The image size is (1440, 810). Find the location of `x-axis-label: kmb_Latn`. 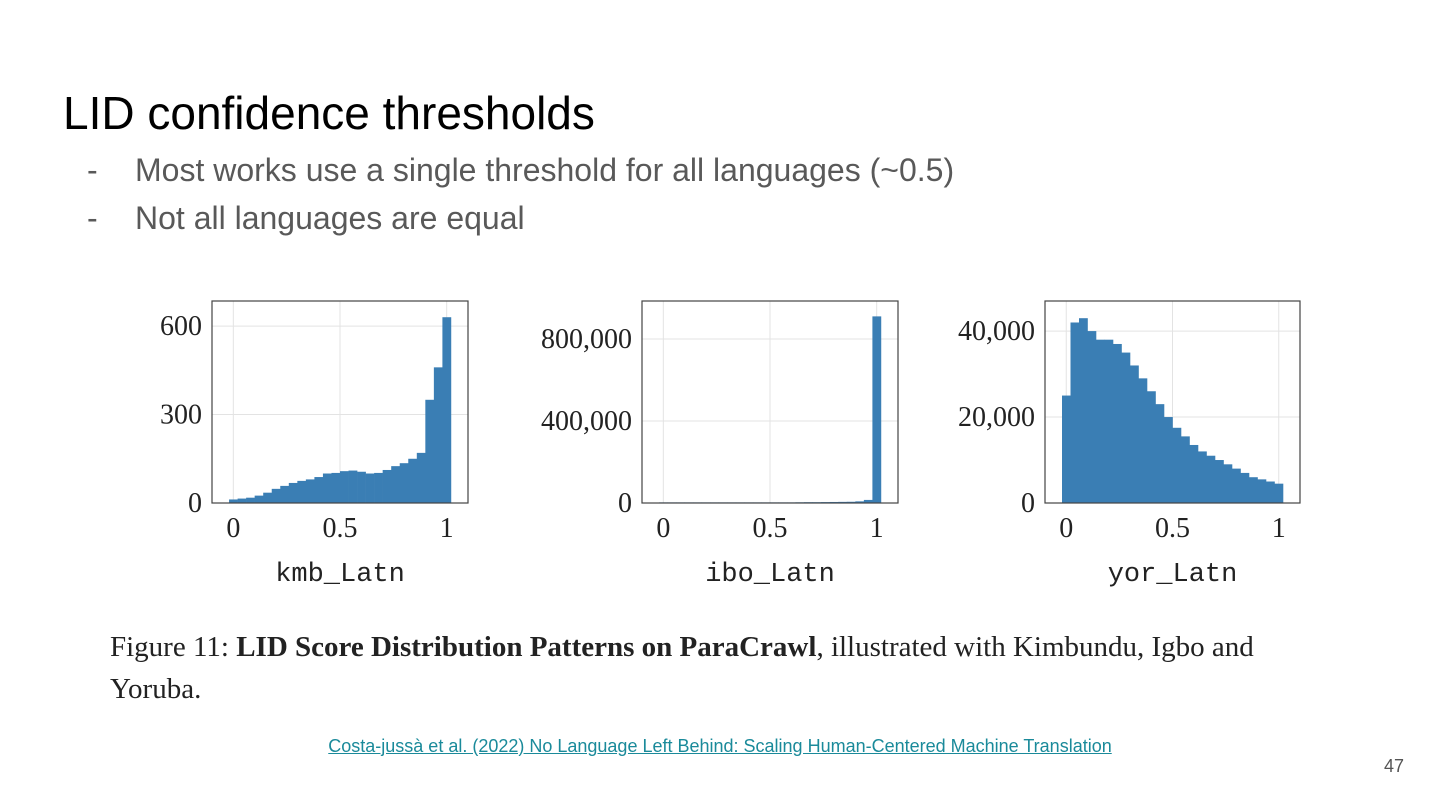

x-axis-label: kmb_Latn is located at coordinates (340, 575).